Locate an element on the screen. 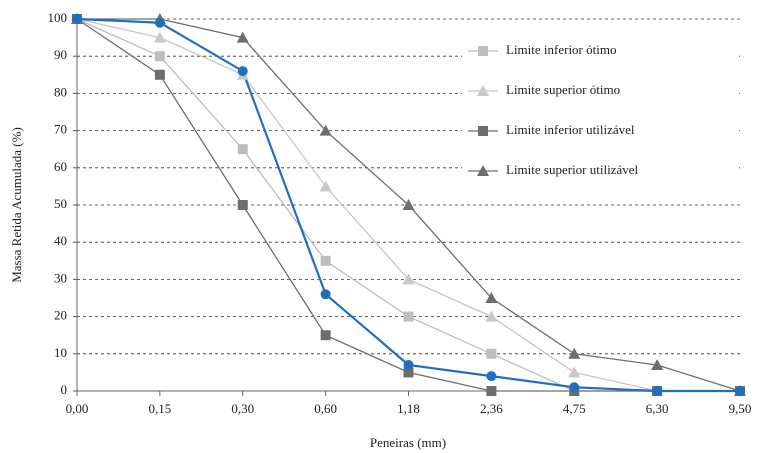 The height and width of the screenshot is (453, 758). y-tick-label: 70 is located at coordinates (60, 129).